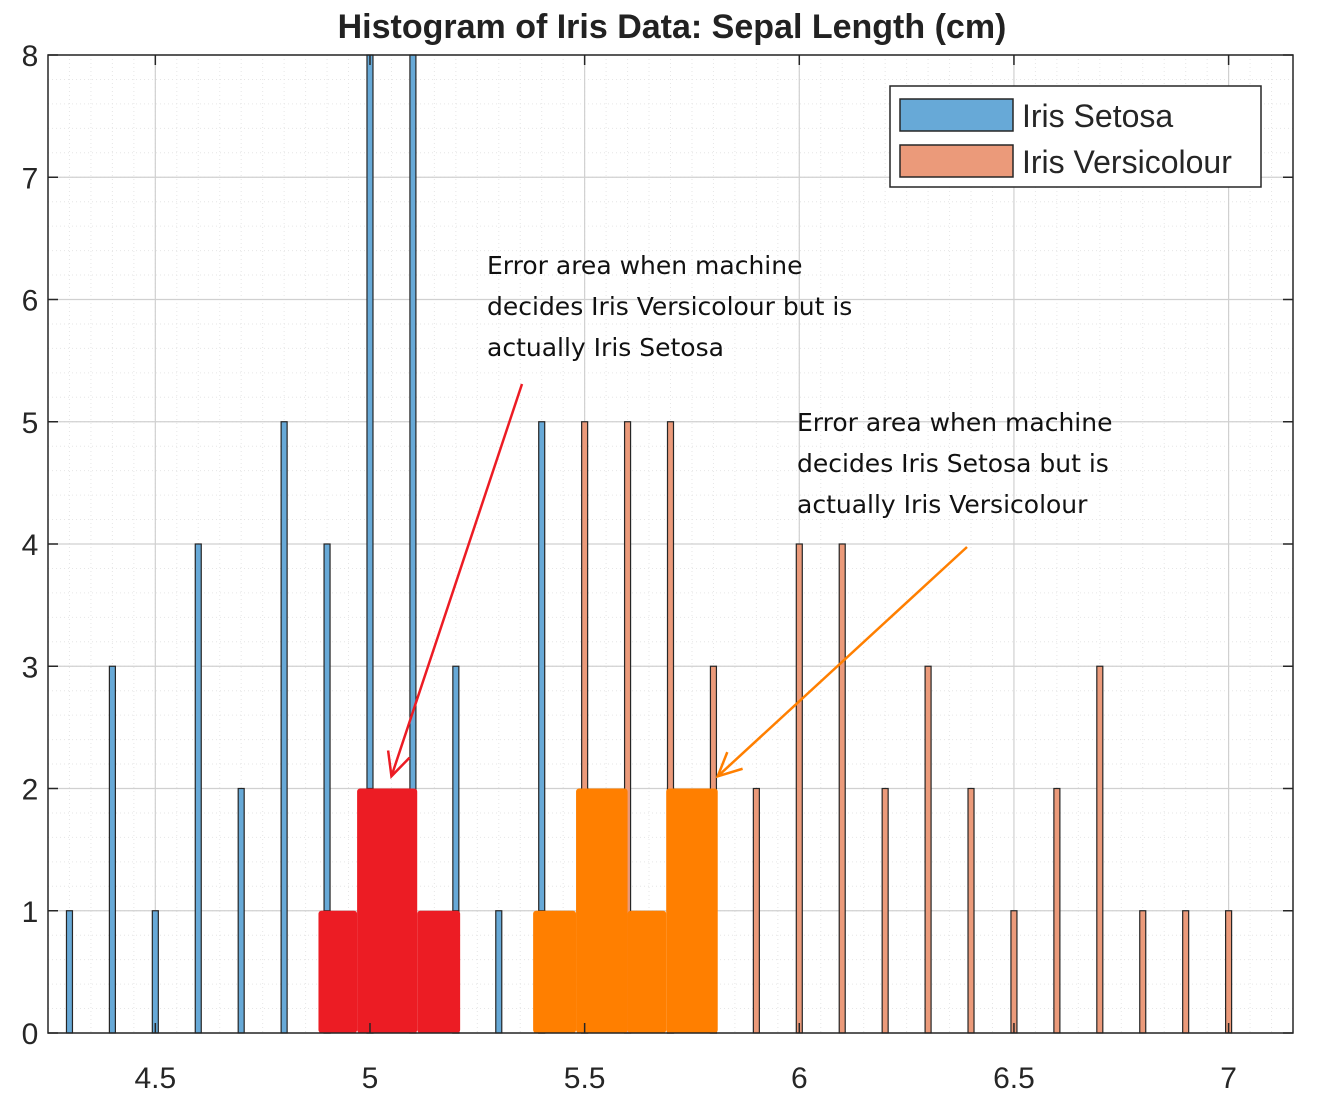  Describe the element at coordinates (155, 972) in the screenshot. I see `bar-setosa-4.5` at that location.